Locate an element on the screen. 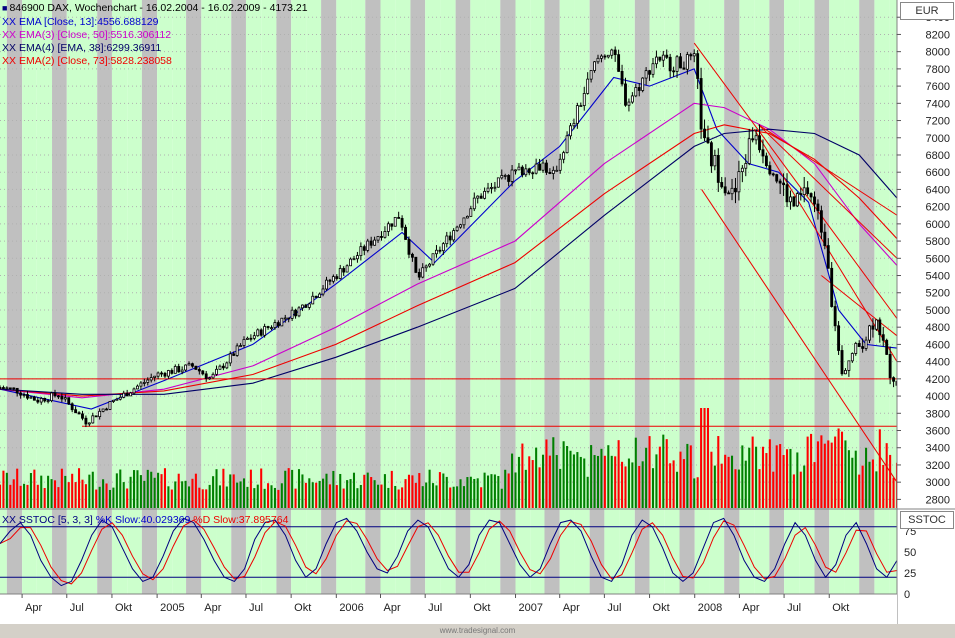  x-tick-label: Okt is located at coordinates (302, 608).